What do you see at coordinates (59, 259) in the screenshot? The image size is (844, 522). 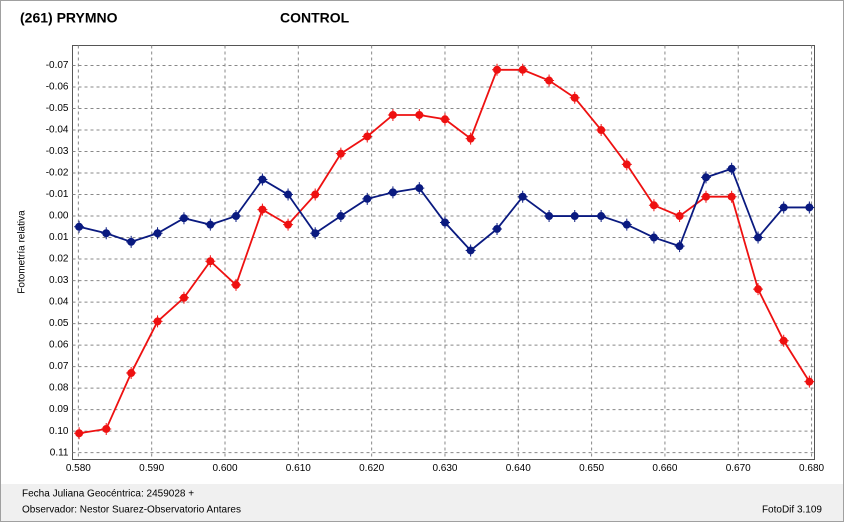 I see `y-tick-label: 0.02` at bounding box center [59, 259].